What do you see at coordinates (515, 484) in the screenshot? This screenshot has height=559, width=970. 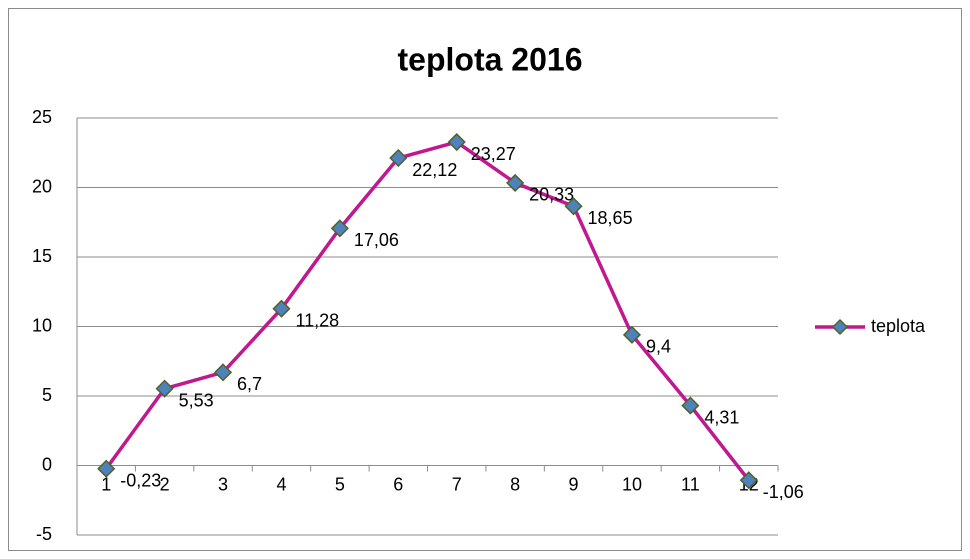 I see `x-tick-label: 8` at bounding box center [515, 484].